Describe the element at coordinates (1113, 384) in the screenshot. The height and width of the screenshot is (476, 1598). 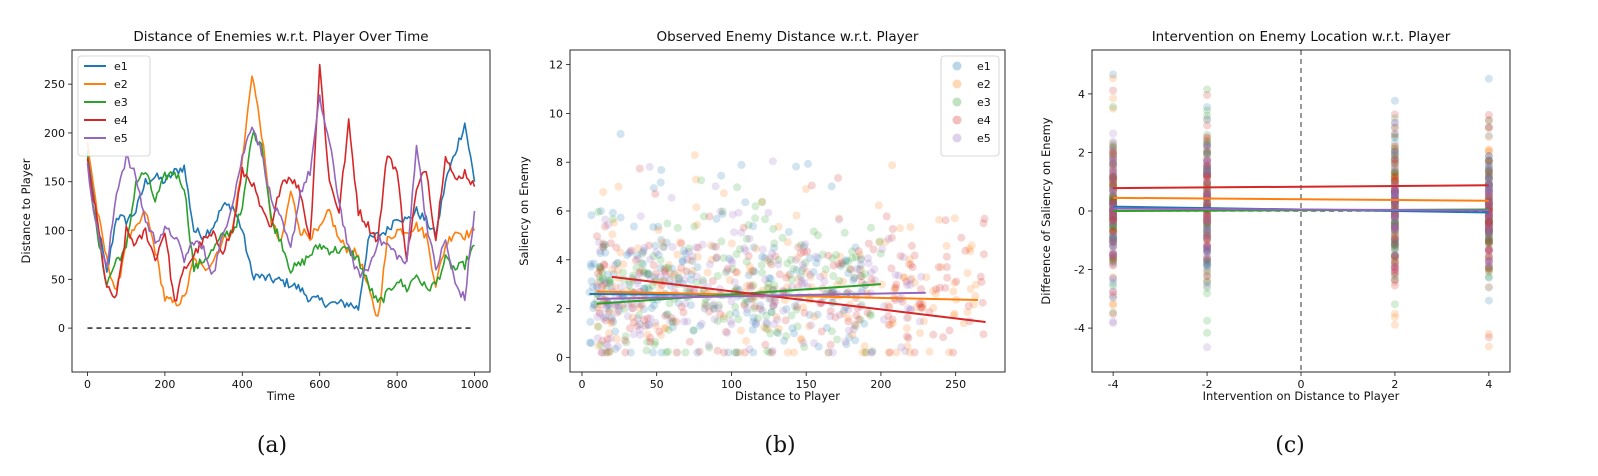
I see `x-tick-label: -4` at that location.